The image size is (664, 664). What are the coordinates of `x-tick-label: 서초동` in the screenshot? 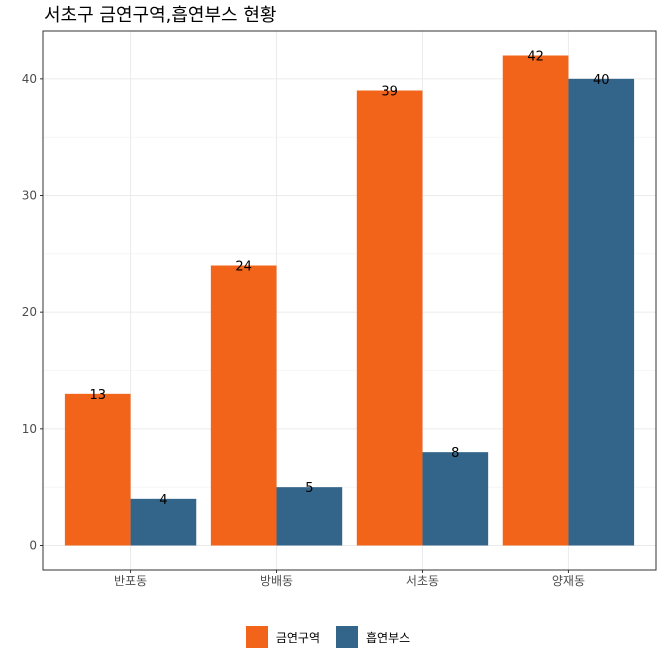 It's located at (422, 581).